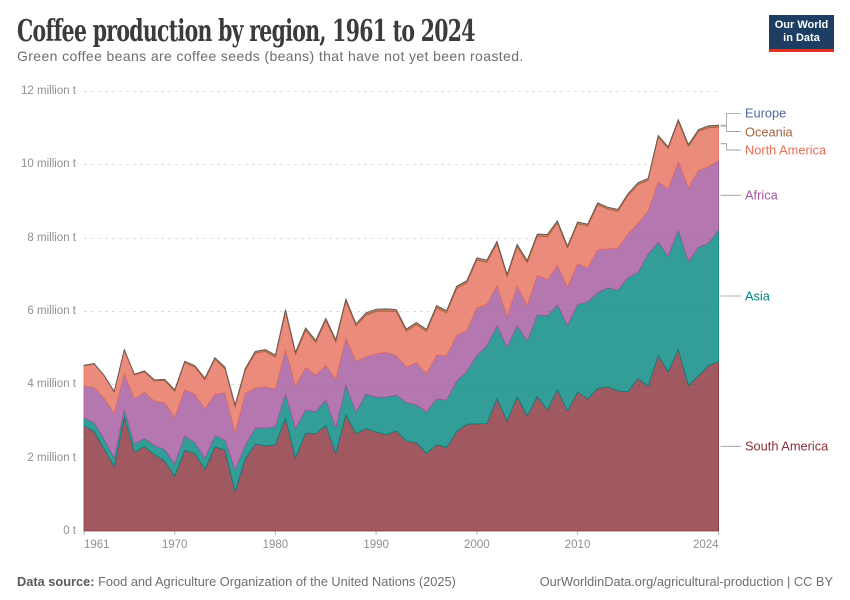 Image resolution: width=850 pixels, height=600 pixels. I want to click on legend-label-africa: Africa, so click(761, 195).